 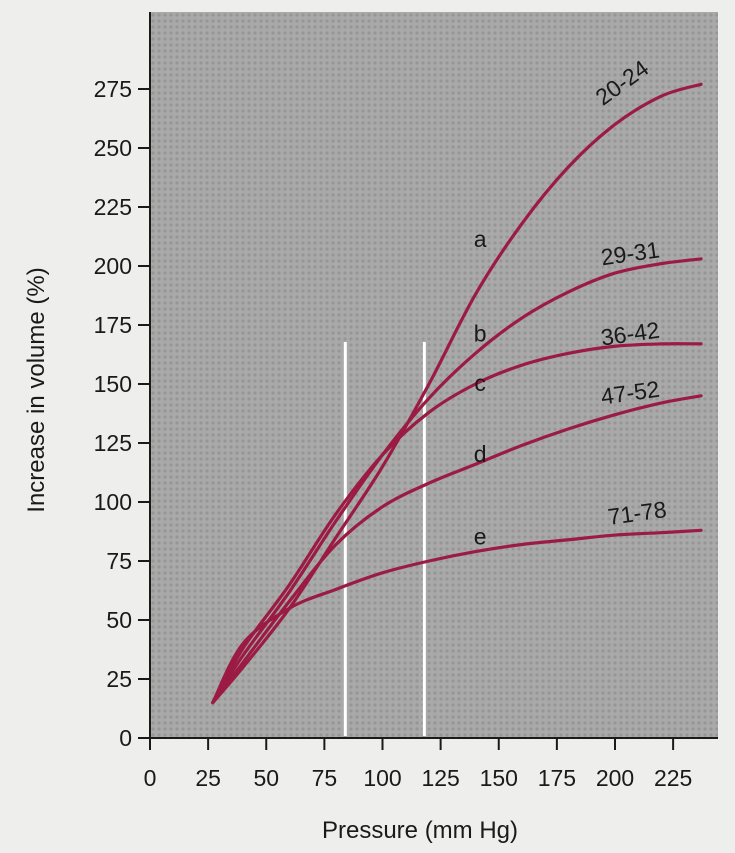 I want to click on series-letter-e: e, so click(x=480, y=536).